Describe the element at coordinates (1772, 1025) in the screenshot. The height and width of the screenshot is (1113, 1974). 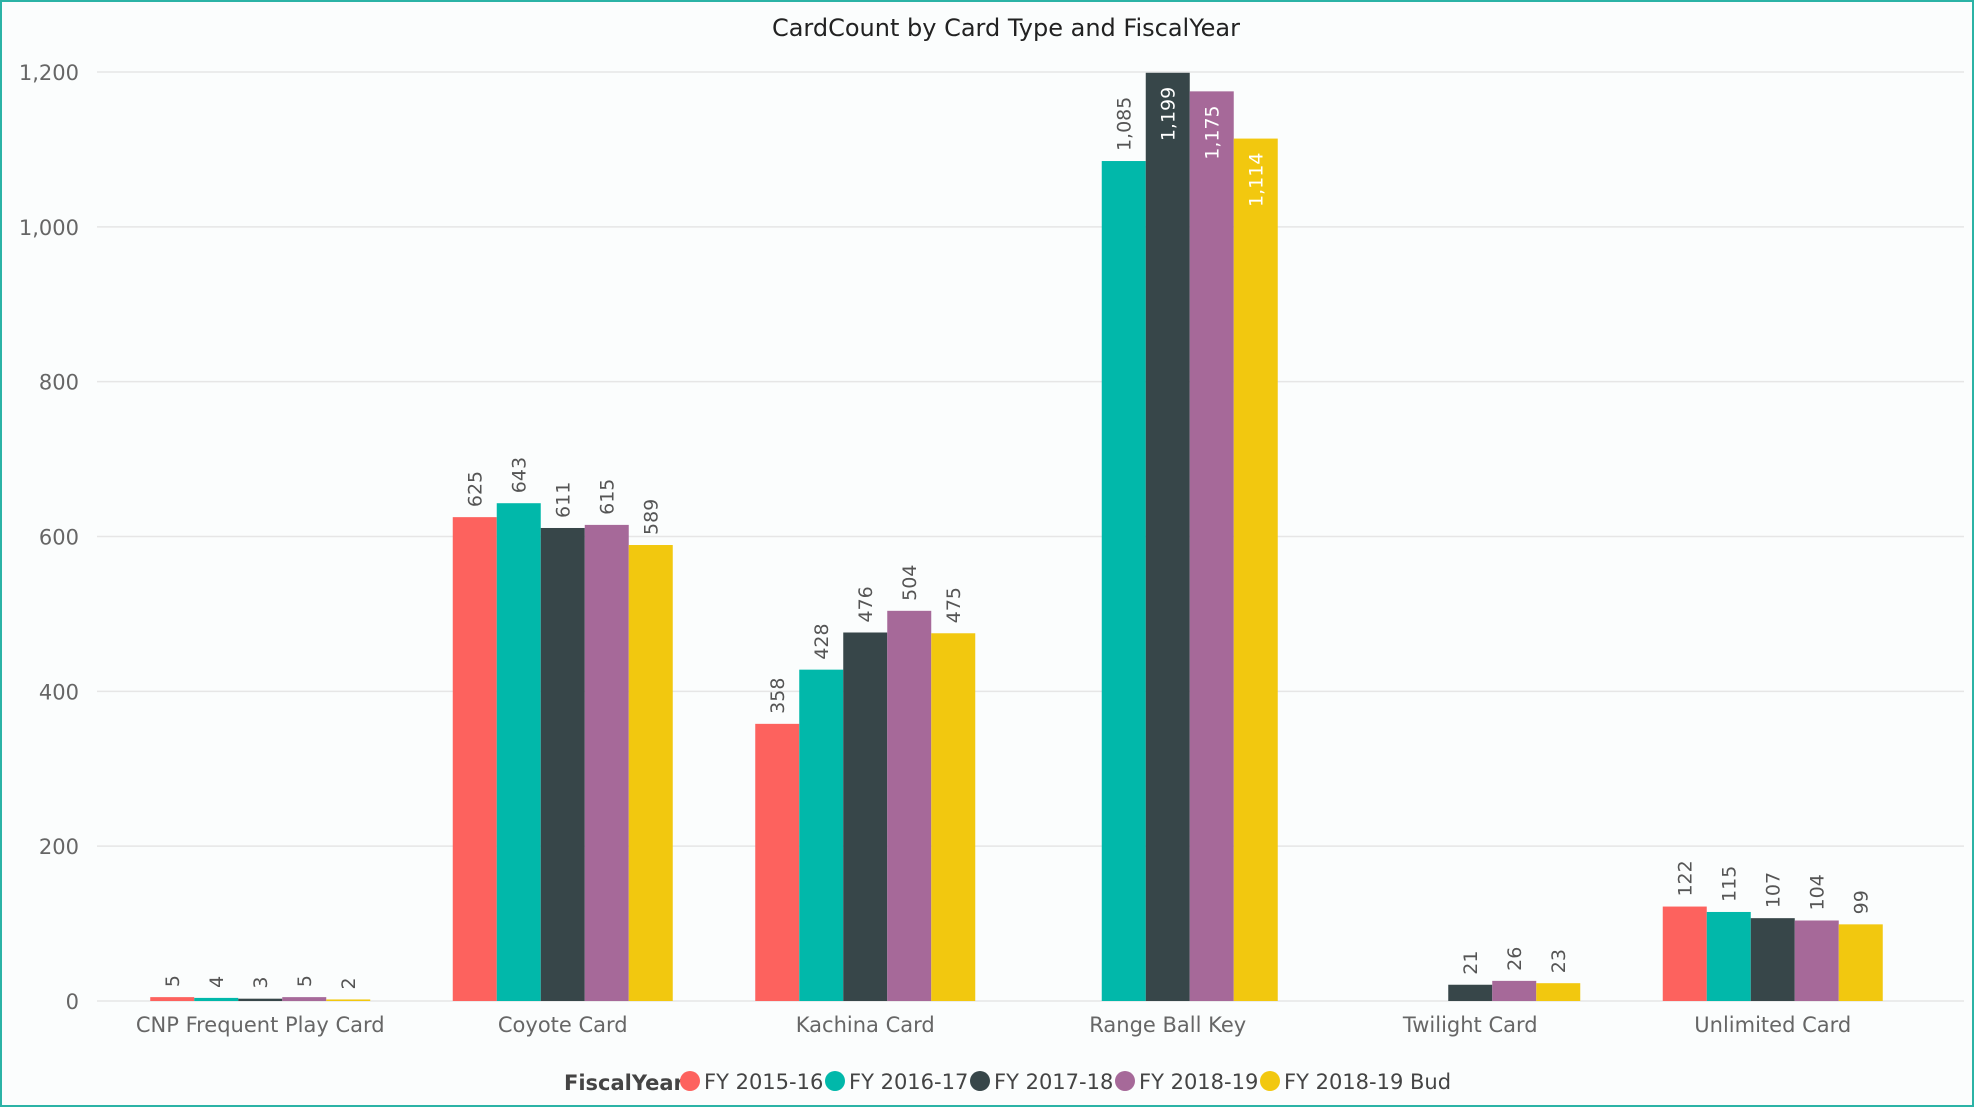
I see `x-tick-label: Unlimited Card` at that location.